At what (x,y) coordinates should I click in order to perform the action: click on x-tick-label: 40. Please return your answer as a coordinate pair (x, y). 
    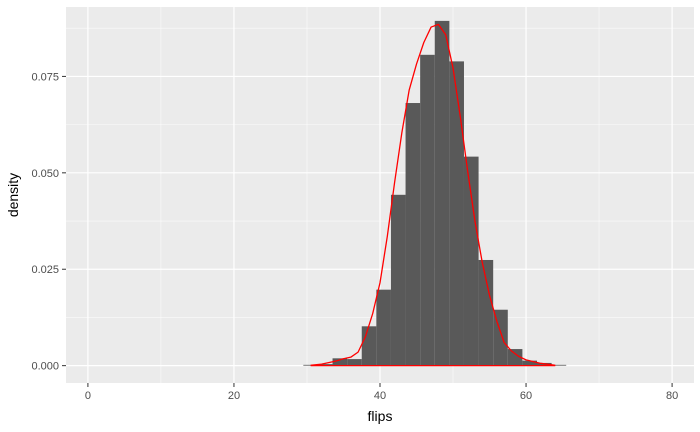
    Looking at the image, I should click on (380, 396).